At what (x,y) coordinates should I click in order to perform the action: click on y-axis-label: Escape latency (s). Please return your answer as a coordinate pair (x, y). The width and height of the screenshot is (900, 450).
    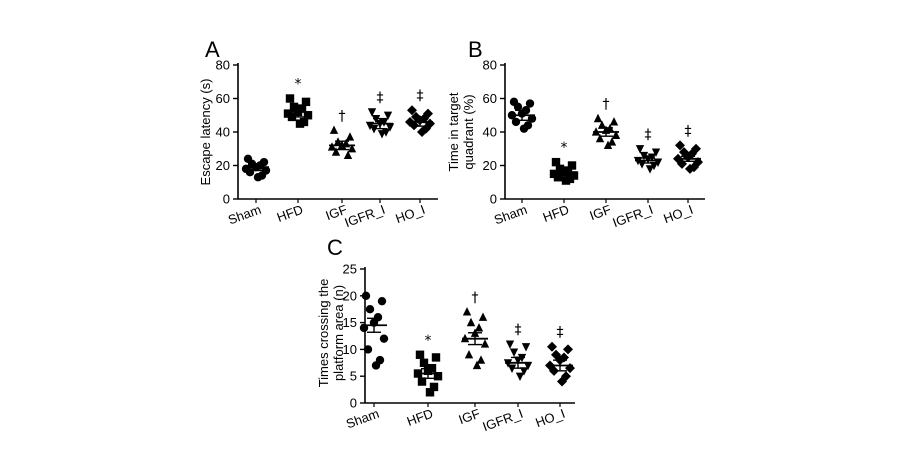
    Looking at the image, I should click on (205, 132).